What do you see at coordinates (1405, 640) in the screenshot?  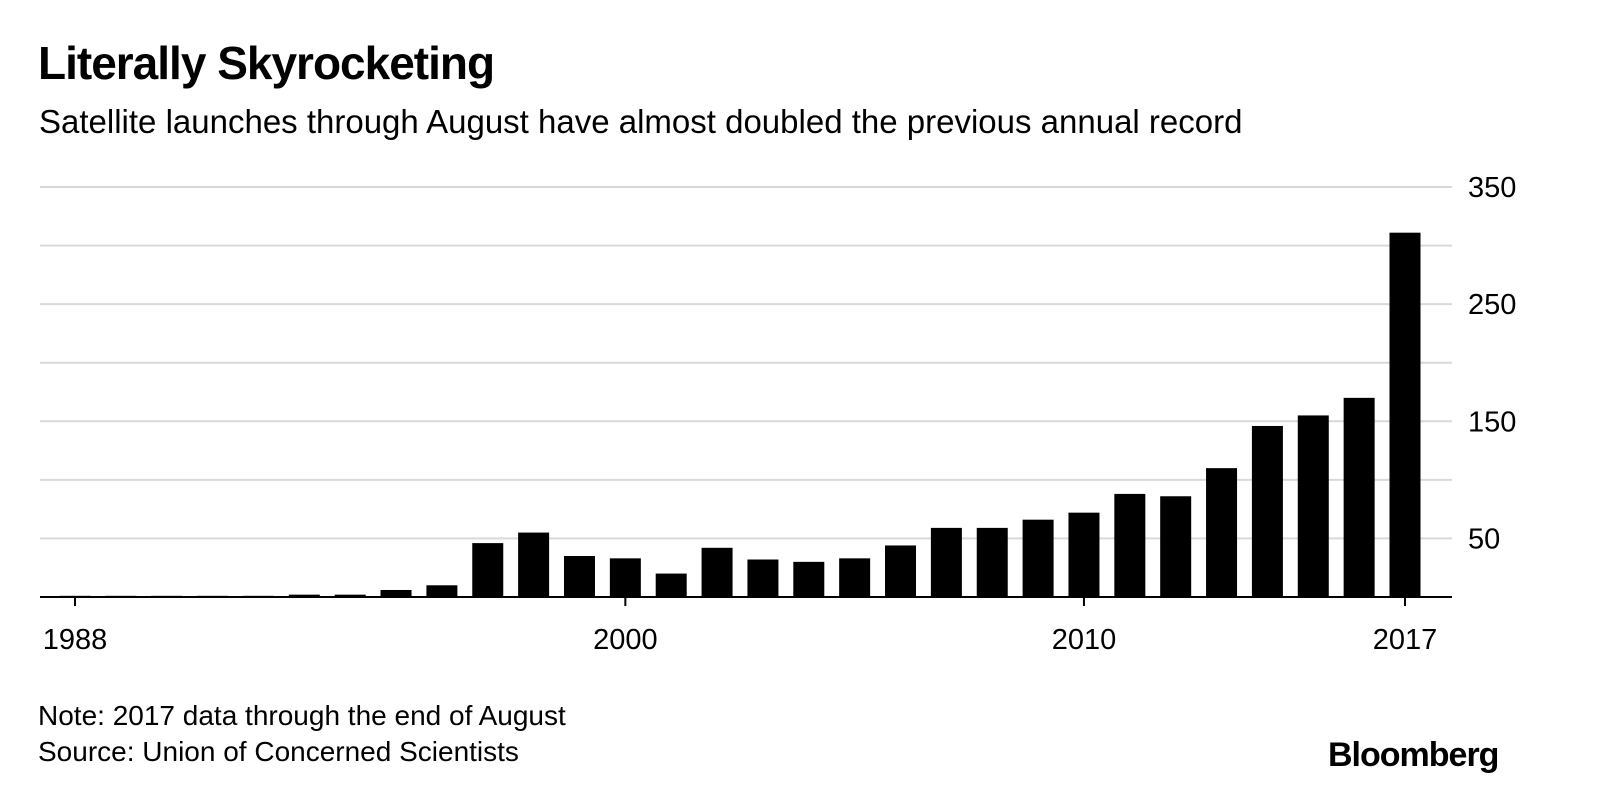 I see `x-tick-label-2017: 2017` at bounding box center [1405, 640].